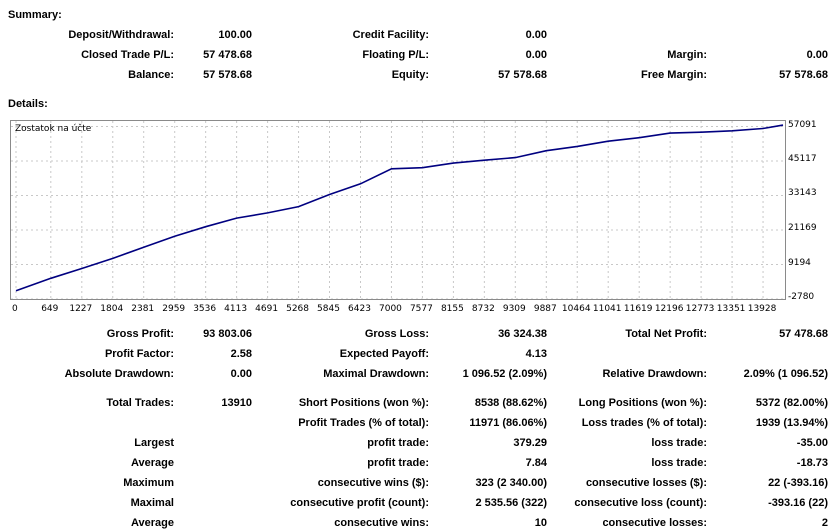 The height and width of the screenshot is (531, 837). What do you see at coordinates (140, 334) in the screenshot?
I see `gross-profit-label: Gross Profit:` at bounding box center [140, 334].